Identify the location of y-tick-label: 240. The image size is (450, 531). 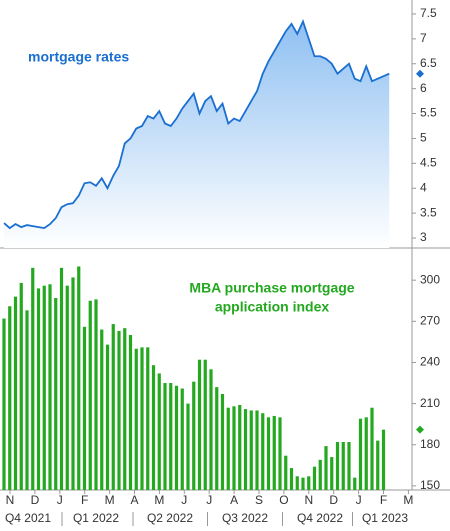
(430, 362).